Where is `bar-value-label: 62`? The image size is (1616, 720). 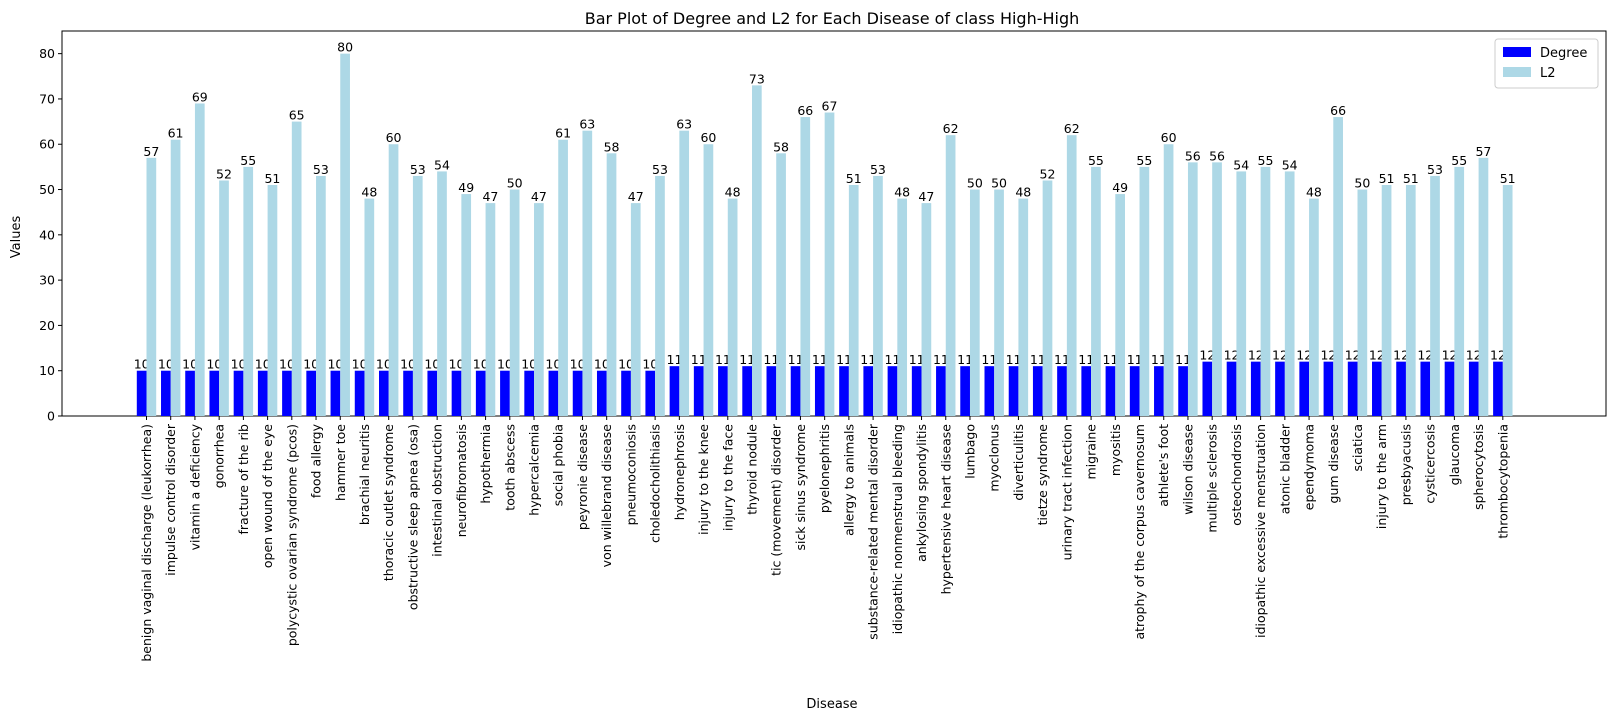 bar-value-label: 62 is located at coordinates (1072, 128).